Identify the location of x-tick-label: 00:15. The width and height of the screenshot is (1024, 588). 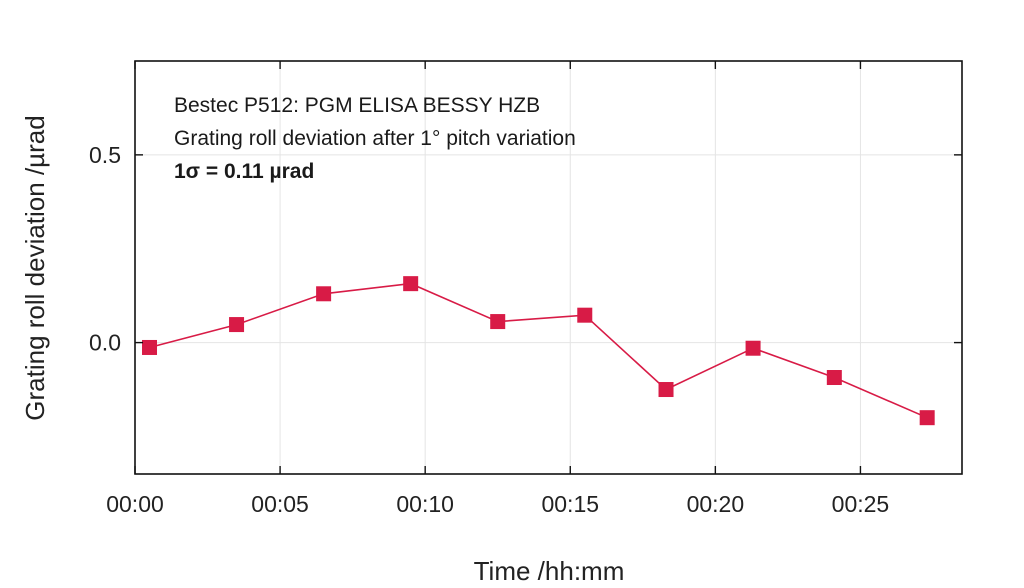
(570, 504).